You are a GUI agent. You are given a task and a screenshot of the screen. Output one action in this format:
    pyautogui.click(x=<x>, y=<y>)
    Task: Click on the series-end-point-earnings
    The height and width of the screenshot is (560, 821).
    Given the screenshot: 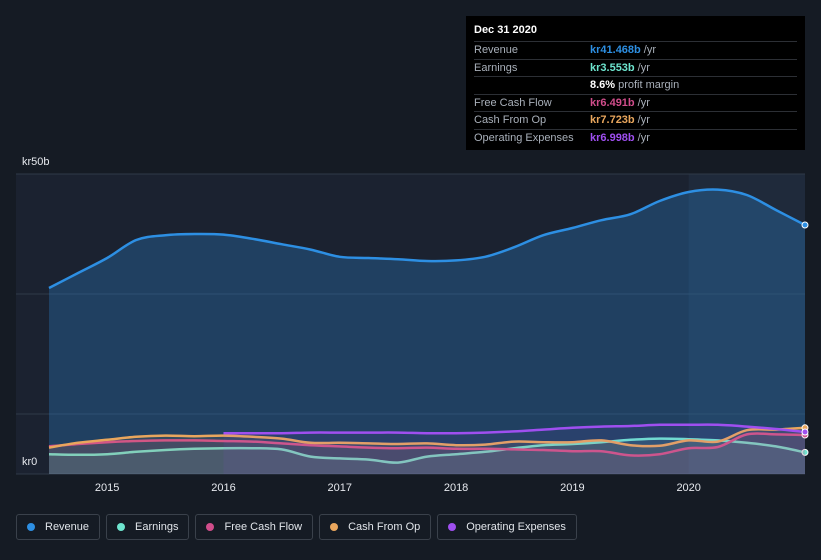 What is the action you would take?
    pyautogui.click(x=805, y=452)
    